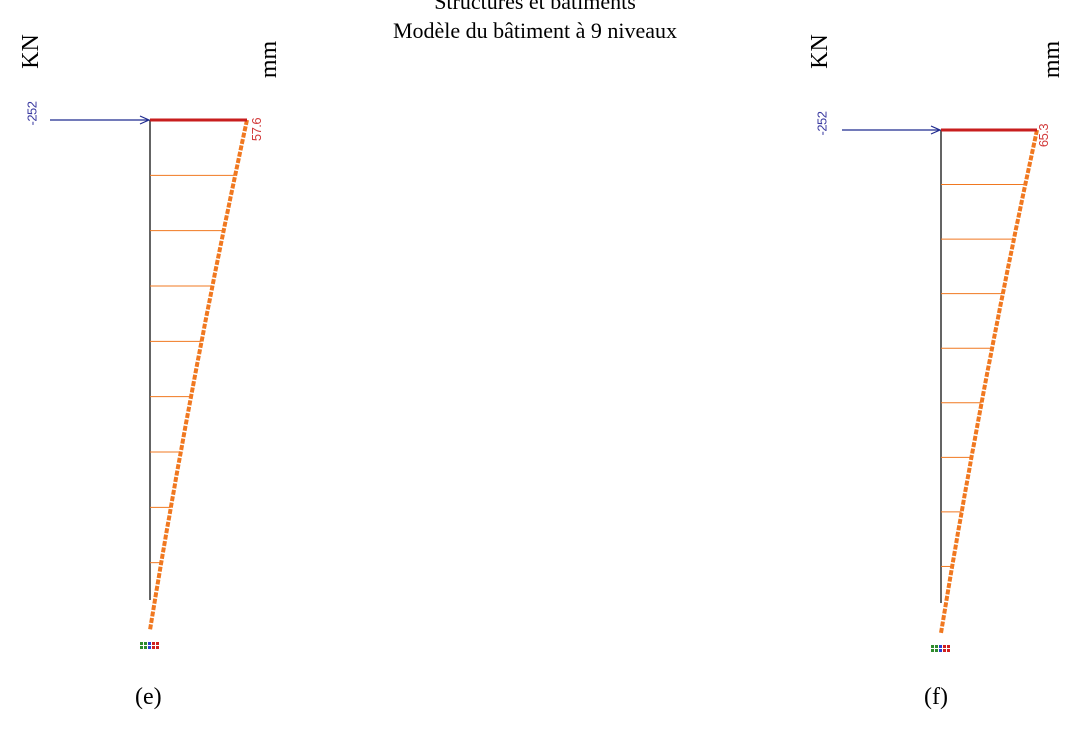  What do you see at coordinates (936, 130) in the screenshot?
I see `force-arrow-head-f` at bounding box center [936, 130].